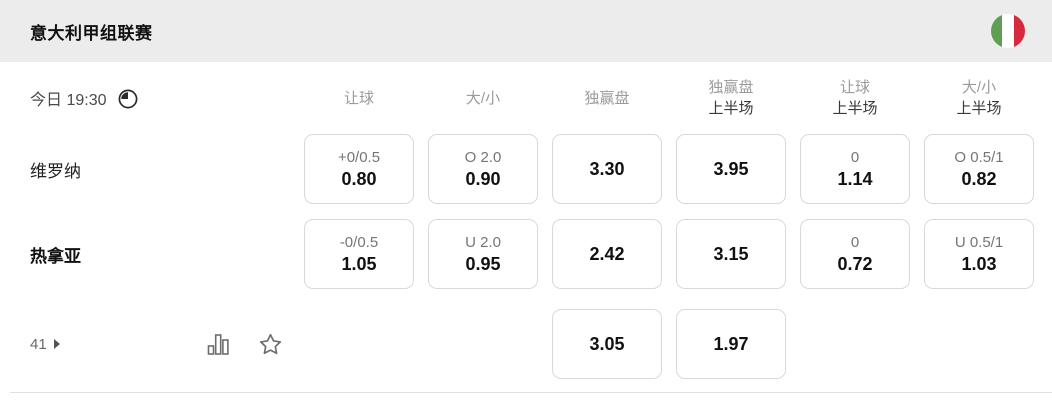 This screenshot has height=410, width=1052. Describe the element at coordinates (979, 263) in the screenshot. I see `odds-value: 1.03` at that location.